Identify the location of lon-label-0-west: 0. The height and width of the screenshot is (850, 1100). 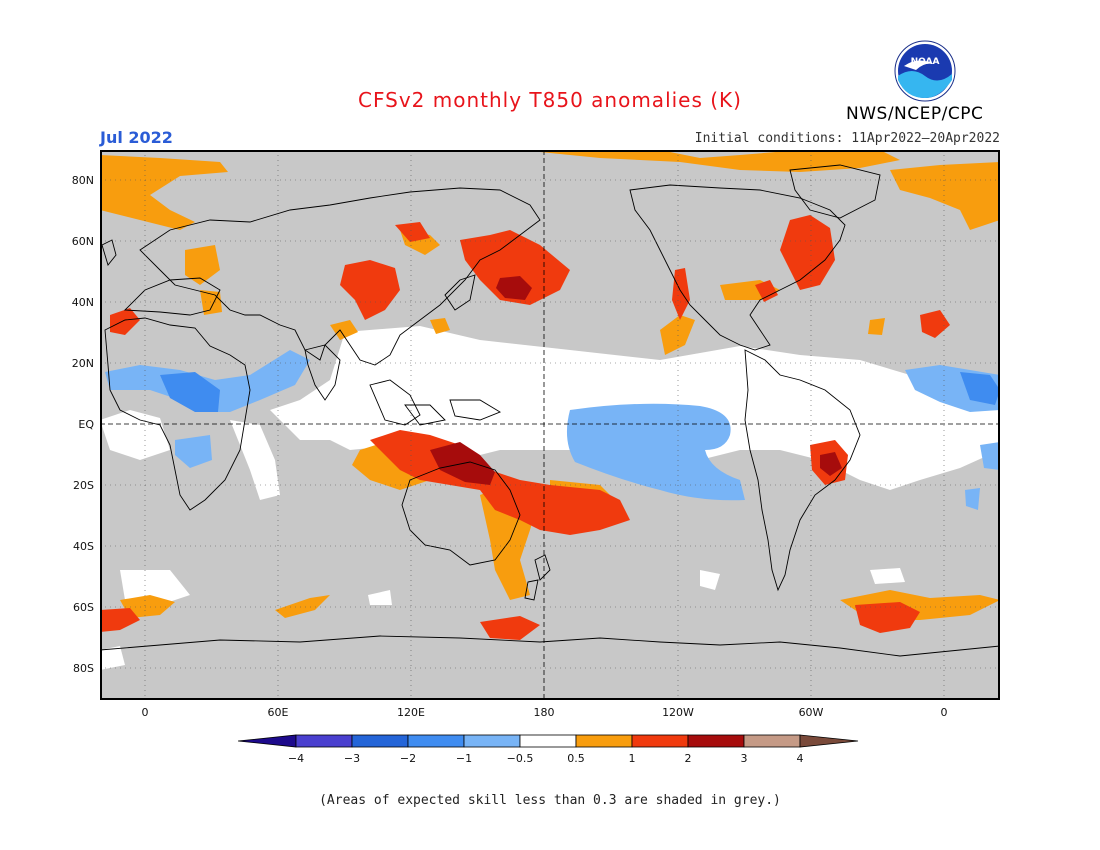
(145, 712).